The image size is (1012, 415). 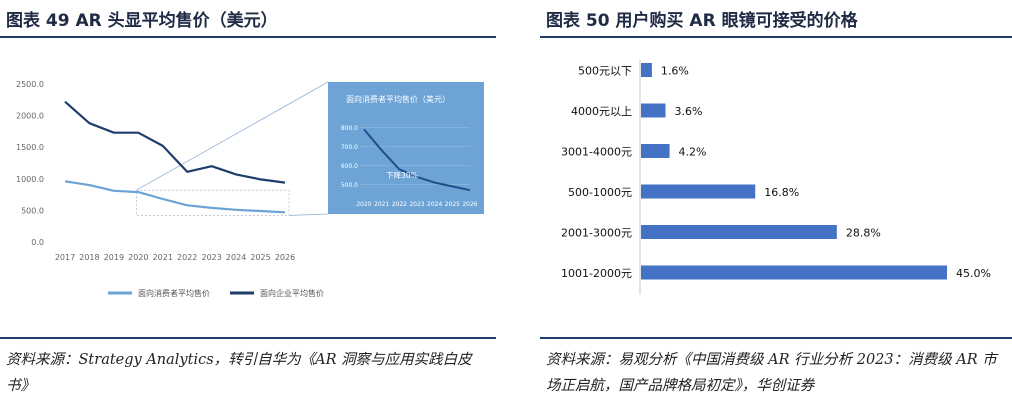 What do you see at coordinates (434, 204) in the screenshot?
I see `inset-x-tick: 2024` at bounding box center [434, 204].